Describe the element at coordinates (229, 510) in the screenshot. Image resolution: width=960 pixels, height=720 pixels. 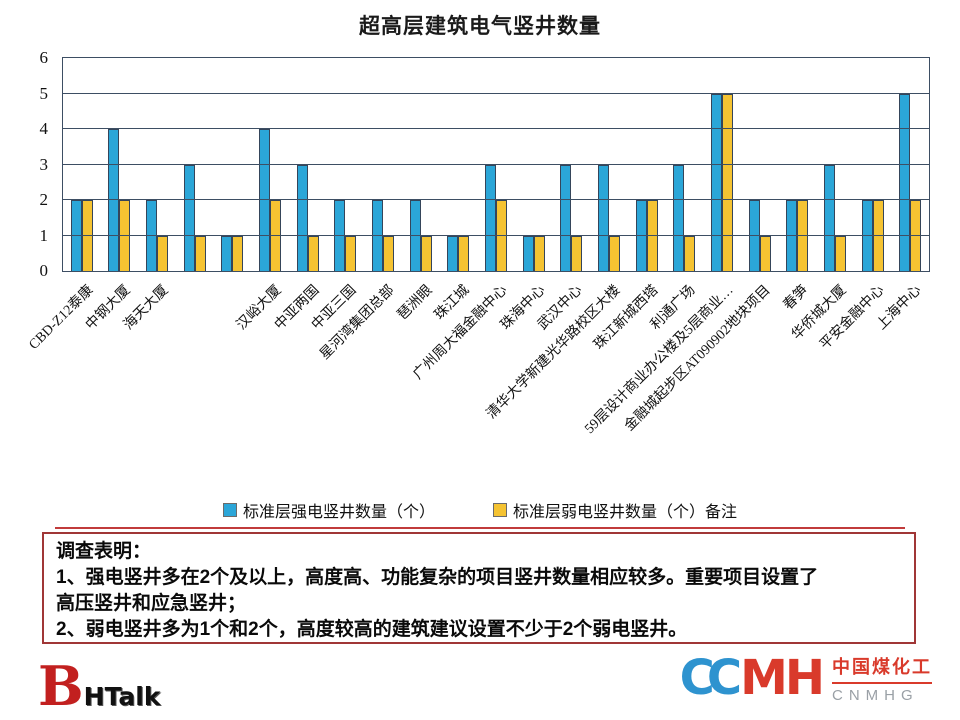
I see `legend-swatch-strong-icon` at that location.